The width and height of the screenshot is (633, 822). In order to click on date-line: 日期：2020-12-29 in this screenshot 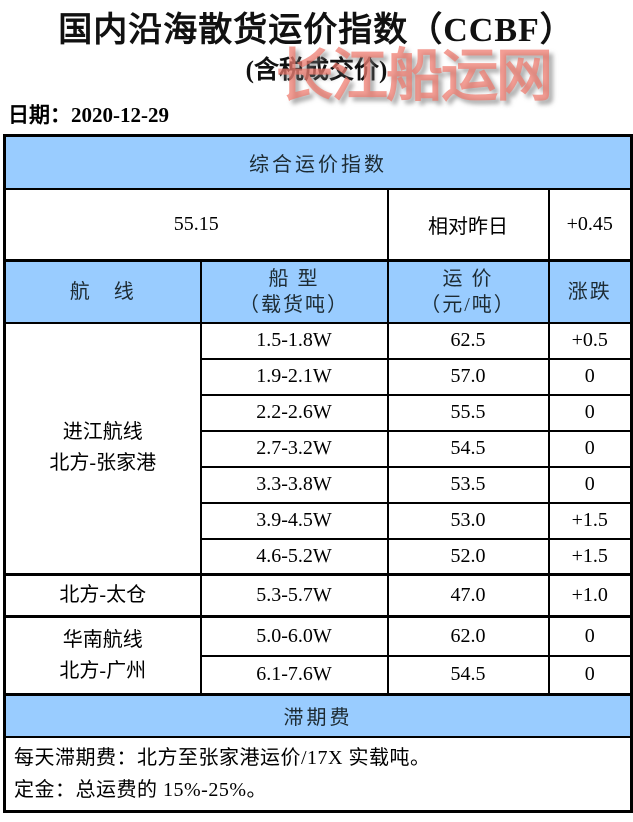, I will do `click(88, 114)`.